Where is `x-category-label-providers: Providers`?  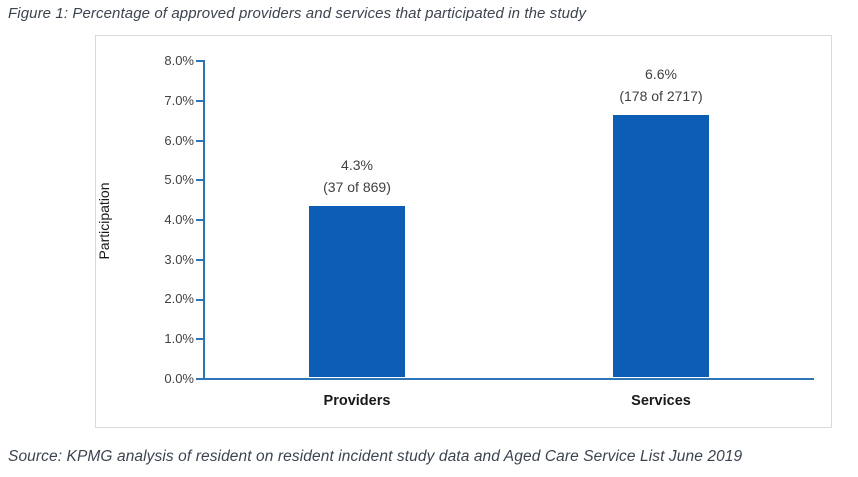 x-category-label-providers: Providers is located at coordinates (357, 401).